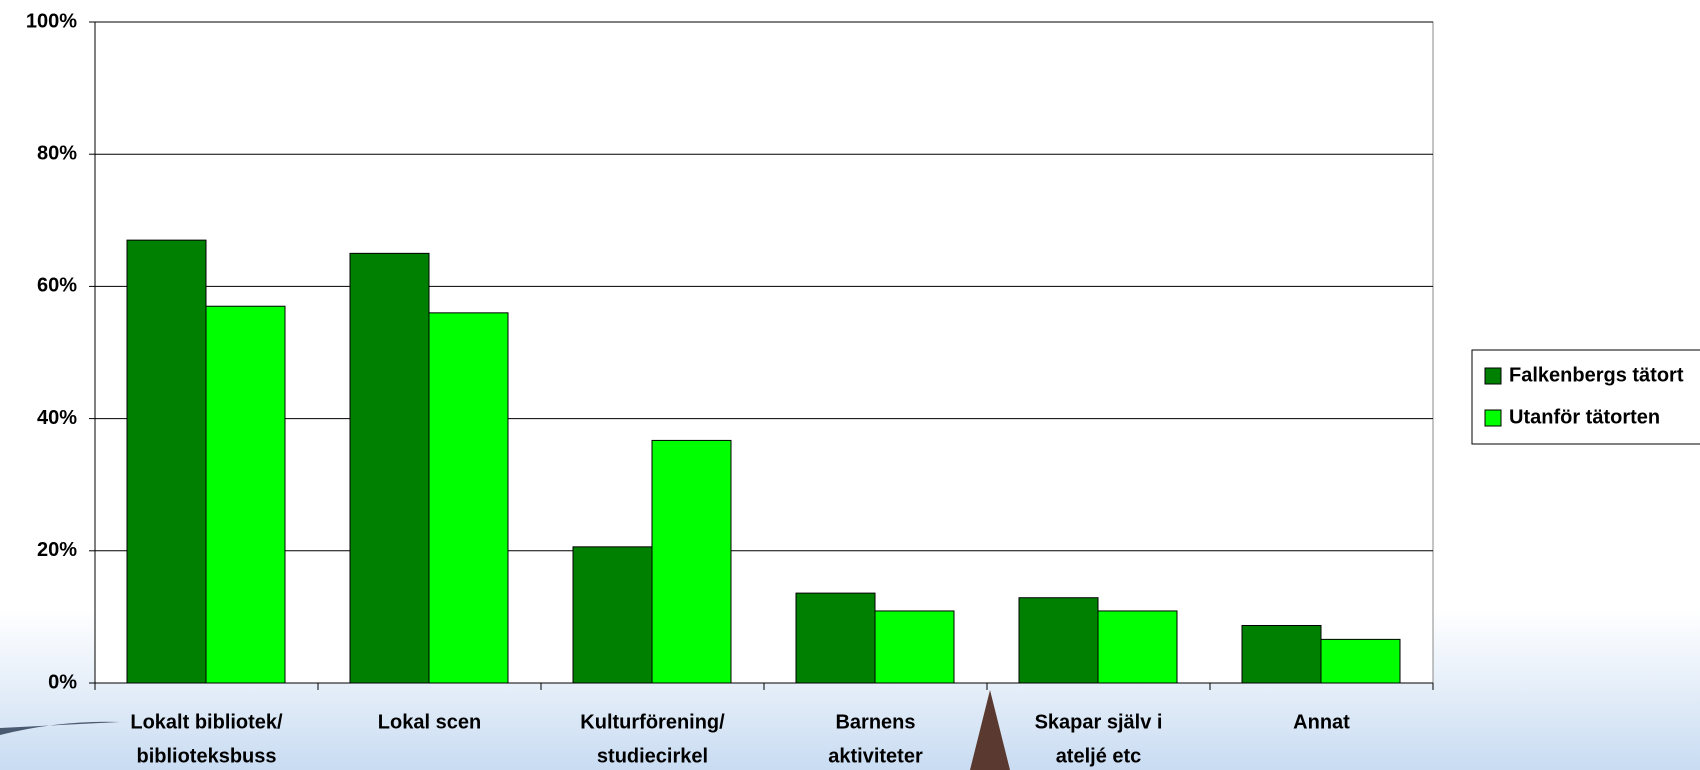 This screenshot has width=1700, height=770. Describe the element at coordinates (1584, 417) in the screenshot. I see `legend-label: Utanför tätorten` at that location.